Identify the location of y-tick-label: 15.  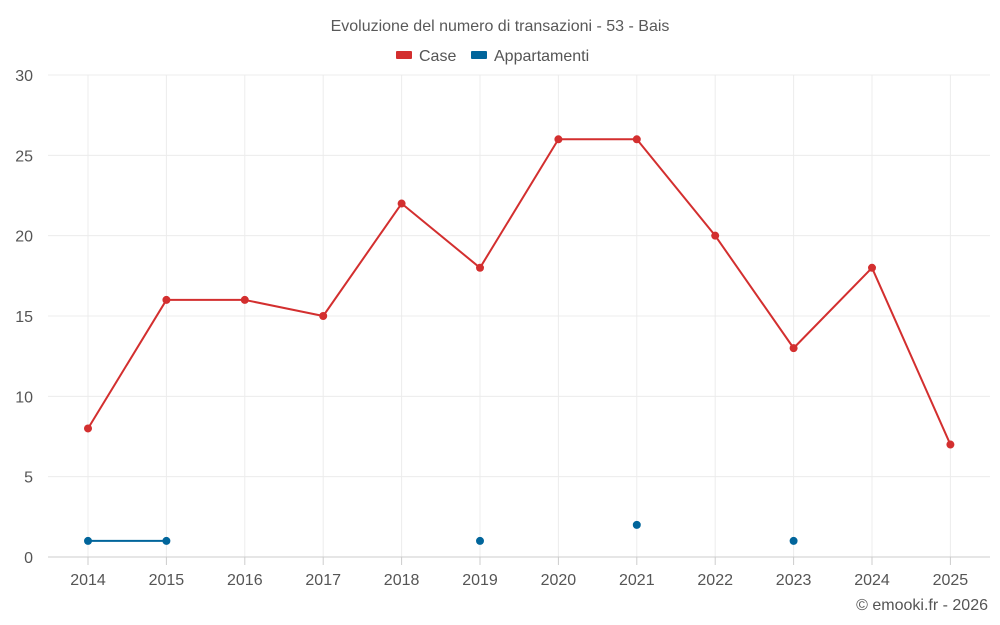
(24, 317).